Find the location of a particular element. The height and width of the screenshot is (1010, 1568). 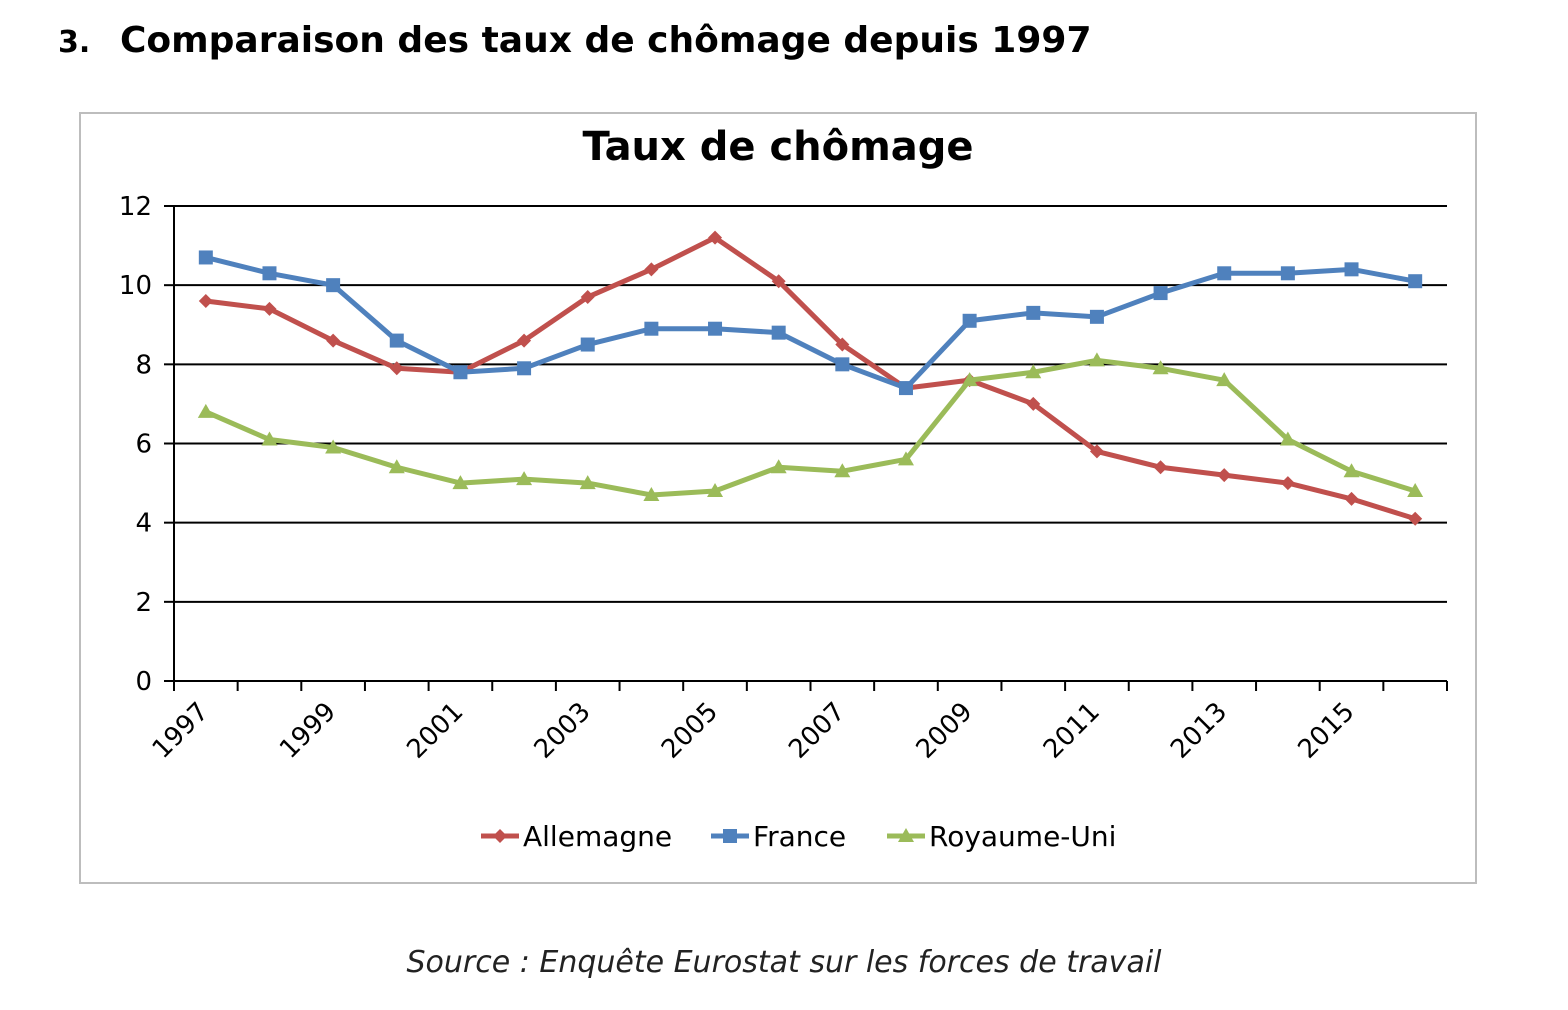

series-line-royaume-uni is located at coordinates (810, 427).